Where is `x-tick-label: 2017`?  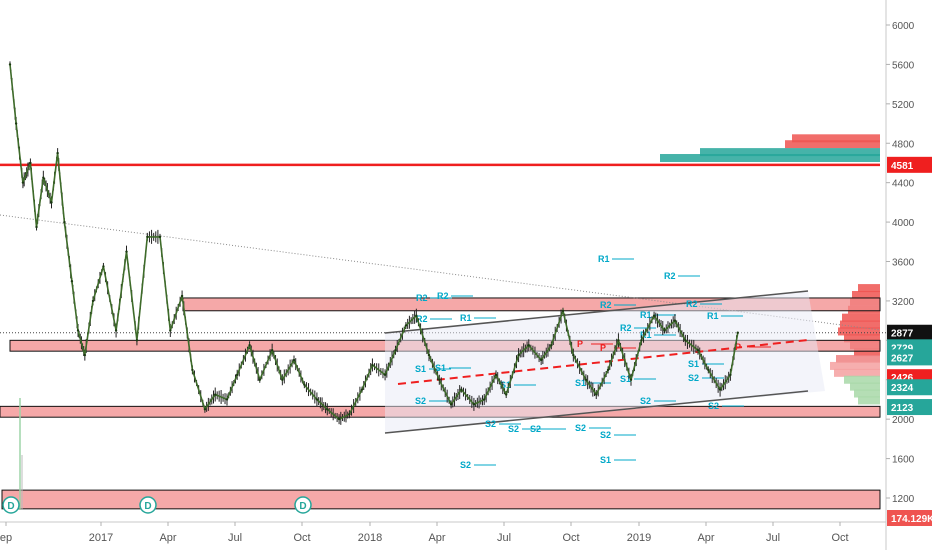
x-tick-label: 2017 is located at coordinates (101, 538).